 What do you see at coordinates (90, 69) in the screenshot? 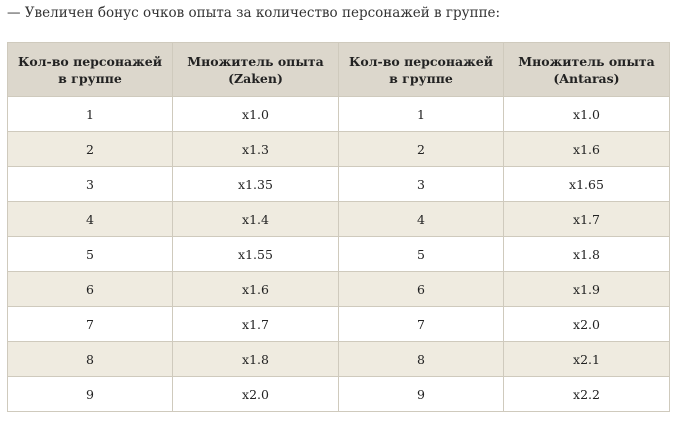
I see `header-party-size-zaken: Кол-во персонажей в группе` at bounding box center [90, 69].